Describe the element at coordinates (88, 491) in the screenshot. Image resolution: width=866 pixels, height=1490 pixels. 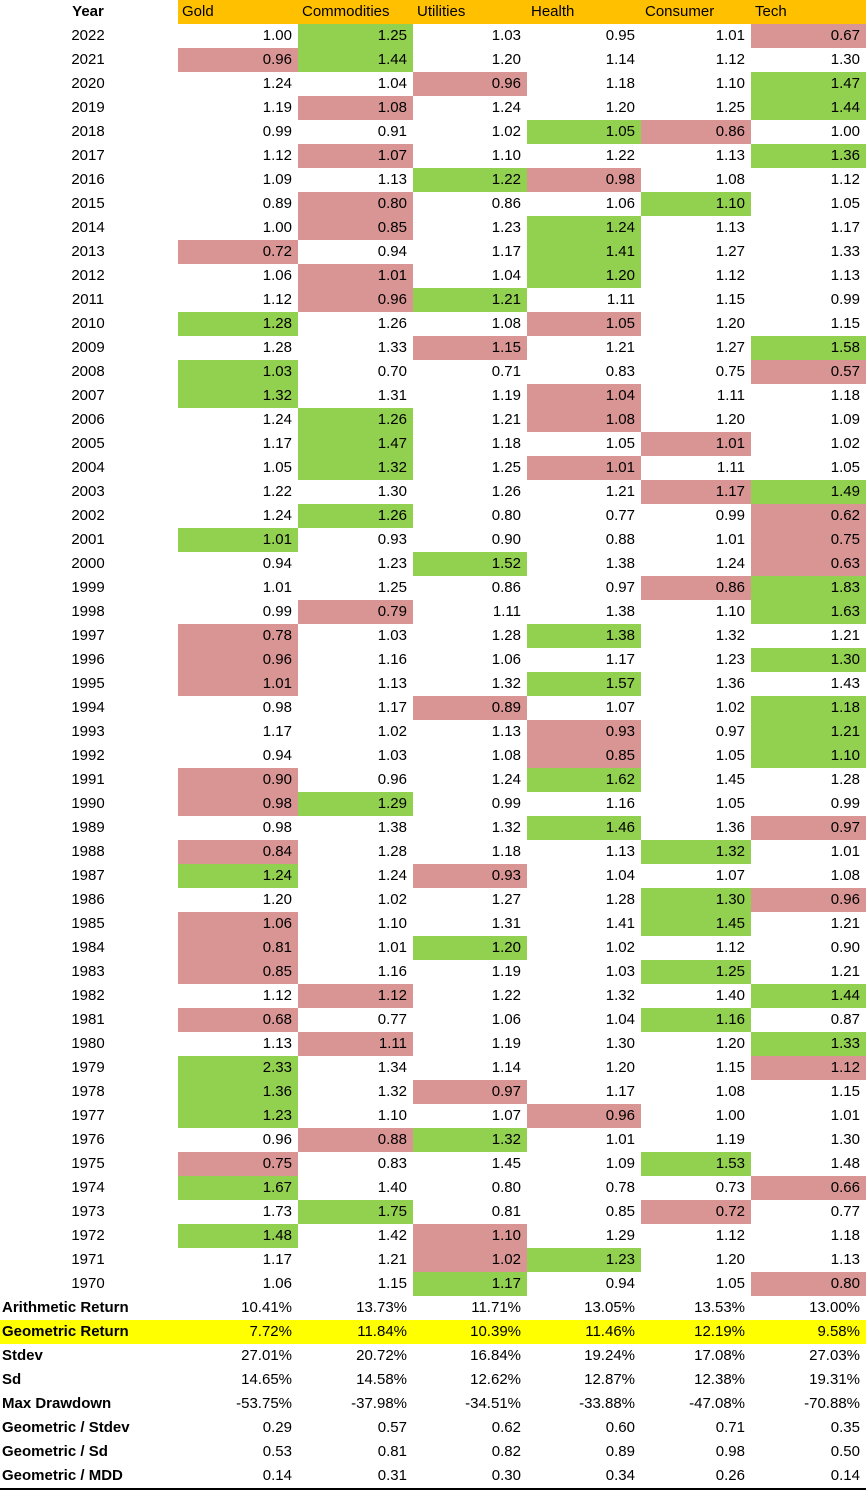
I see `year-cell: 2003` at that location.